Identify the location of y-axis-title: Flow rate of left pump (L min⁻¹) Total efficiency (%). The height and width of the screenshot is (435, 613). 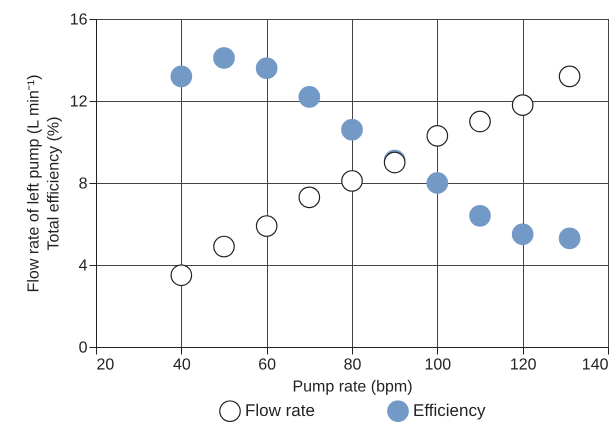
(44, 183).